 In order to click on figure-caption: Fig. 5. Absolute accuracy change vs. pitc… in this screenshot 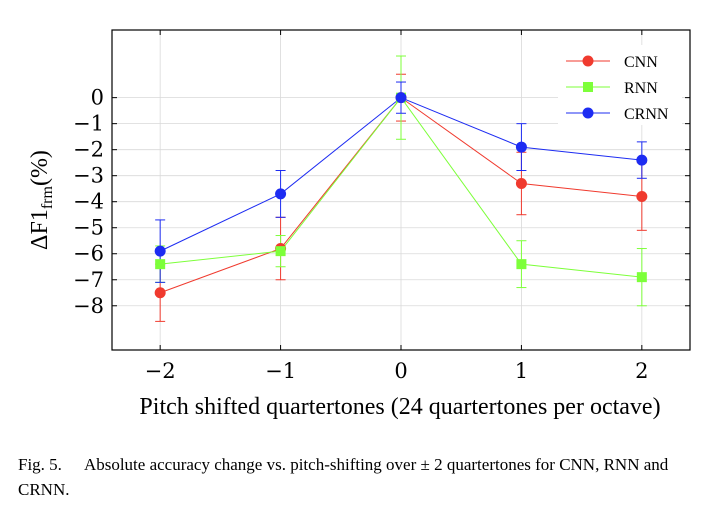, I will do `click(363, 477)`.